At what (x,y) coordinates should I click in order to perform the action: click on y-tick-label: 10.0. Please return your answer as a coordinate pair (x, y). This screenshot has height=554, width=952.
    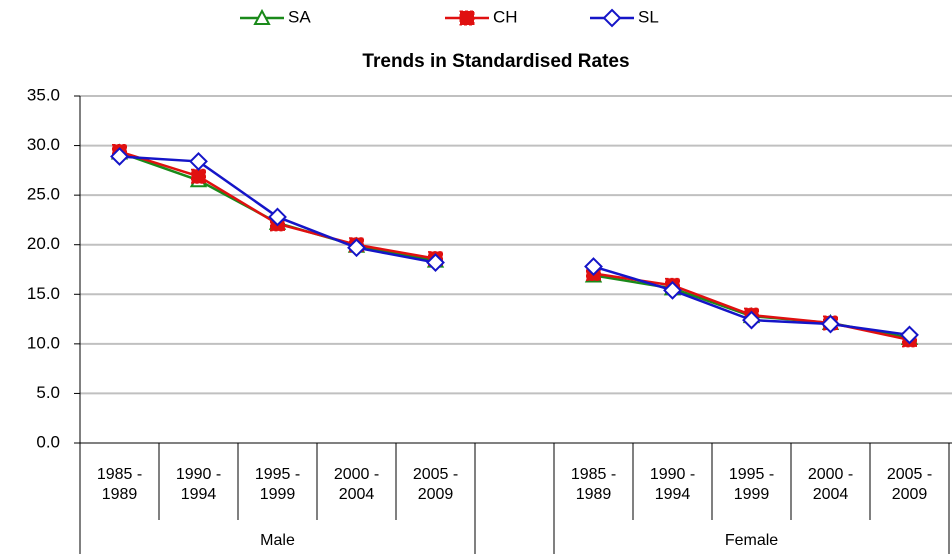
    Looking at the image, I should click on (43, 342).